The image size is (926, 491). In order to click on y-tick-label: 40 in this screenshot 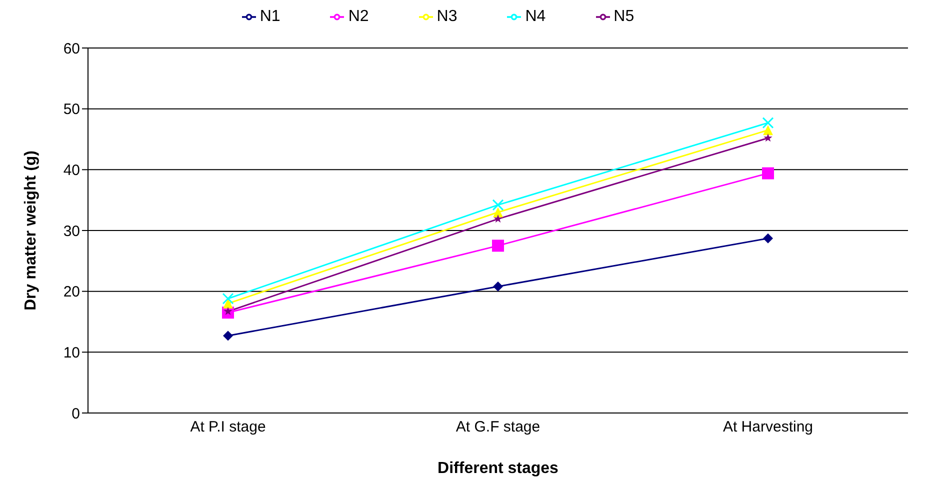, I will do `click(71, 170)`.